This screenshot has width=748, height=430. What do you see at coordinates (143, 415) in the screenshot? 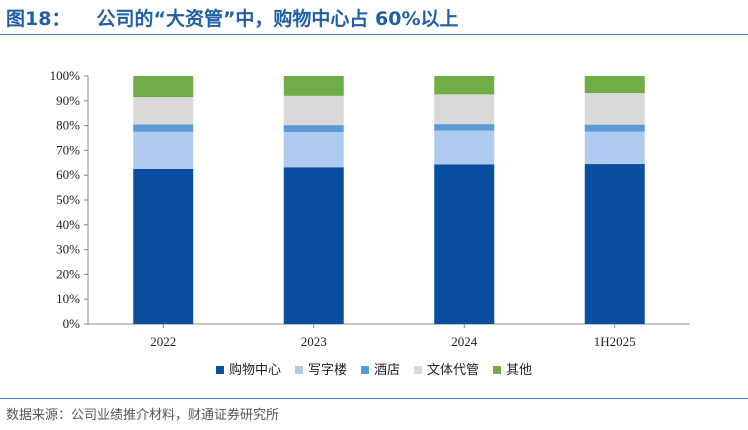
I see `source-note: 数据来源：公司业绩推介材料，财通证券研究所` at bounding box center [143, 415].